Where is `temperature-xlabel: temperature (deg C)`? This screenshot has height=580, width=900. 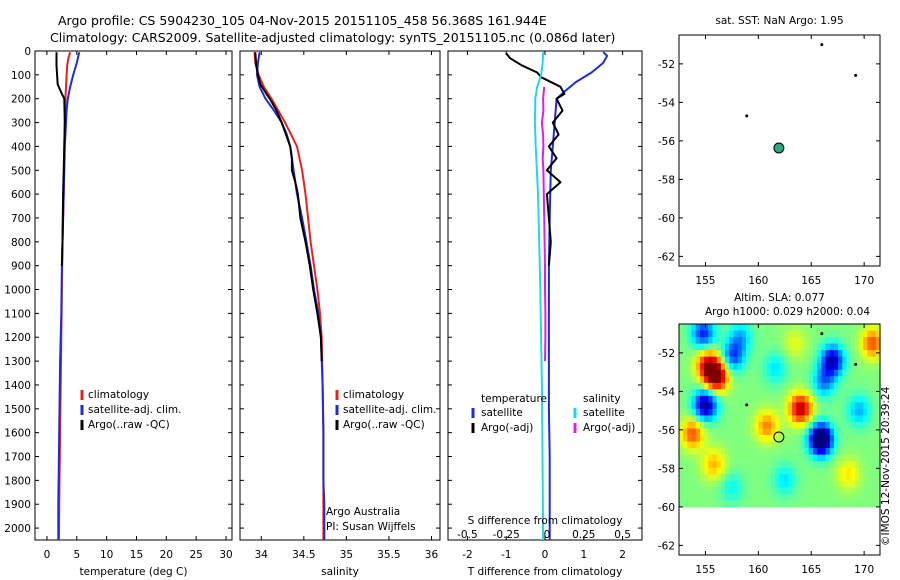 temperature-xlabel: temperature (deg C) is located at coordinates (134, 572).